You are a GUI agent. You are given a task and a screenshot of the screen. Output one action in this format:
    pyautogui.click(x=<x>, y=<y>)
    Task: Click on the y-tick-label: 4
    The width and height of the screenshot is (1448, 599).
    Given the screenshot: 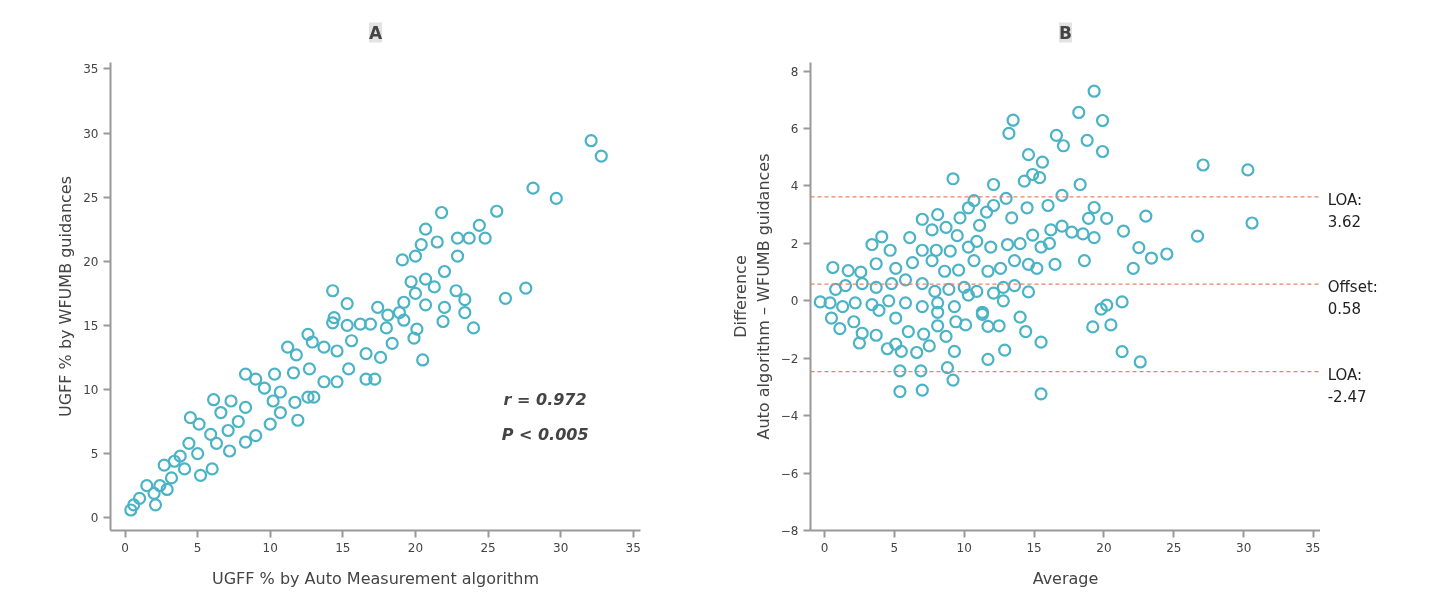 What is the action you would take?
    pyautogui.click(x=794, y=186)
    